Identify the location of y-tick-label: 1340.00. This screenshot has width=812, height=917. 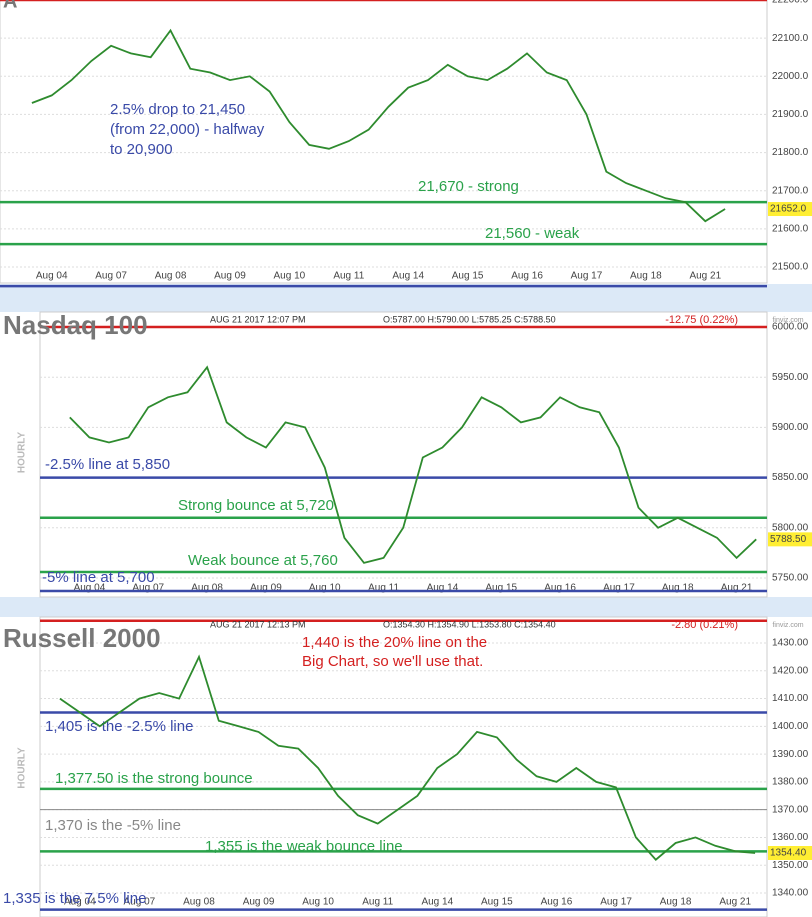
(790, 893).